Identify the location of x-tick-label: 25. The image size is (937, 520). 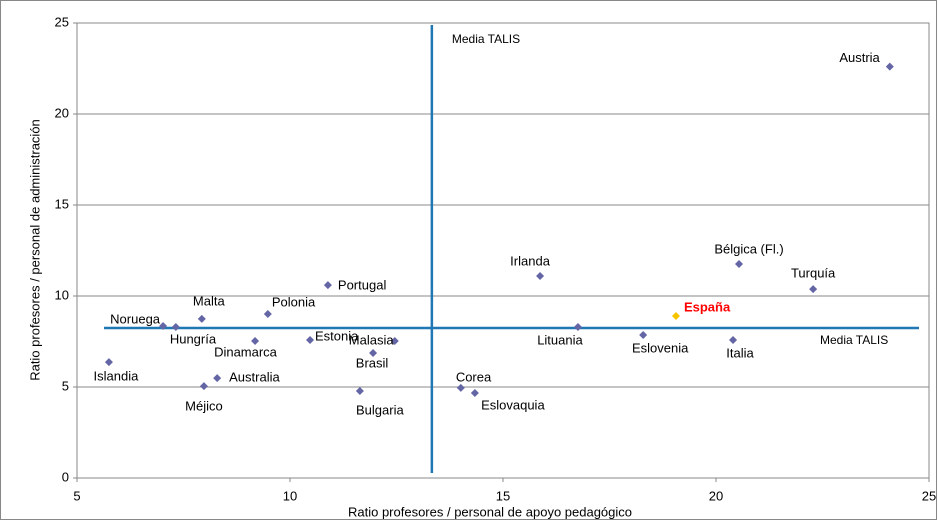
(929, 495).